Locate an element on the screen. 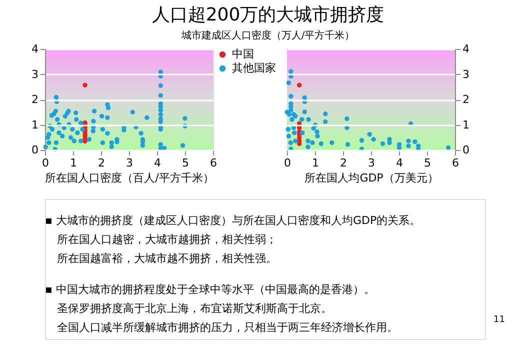  text: 所在国越富裕，大城市越不拥挤，相关性强。 is located at coordinates (167, 258).